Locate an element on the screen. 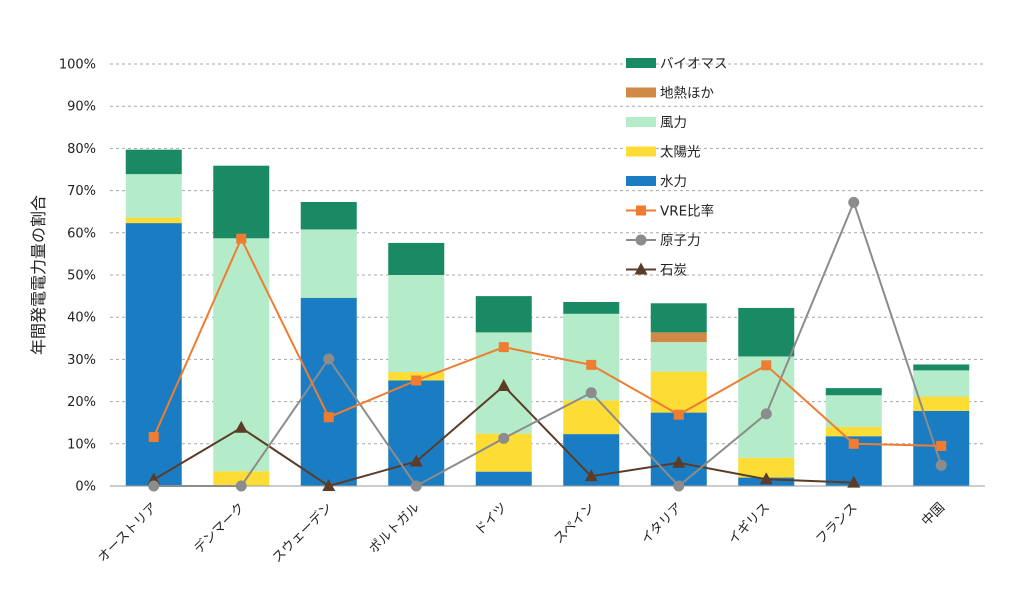 The image size is (1024, 598). legend-item: 水力 is located at coordinates (656, 182).